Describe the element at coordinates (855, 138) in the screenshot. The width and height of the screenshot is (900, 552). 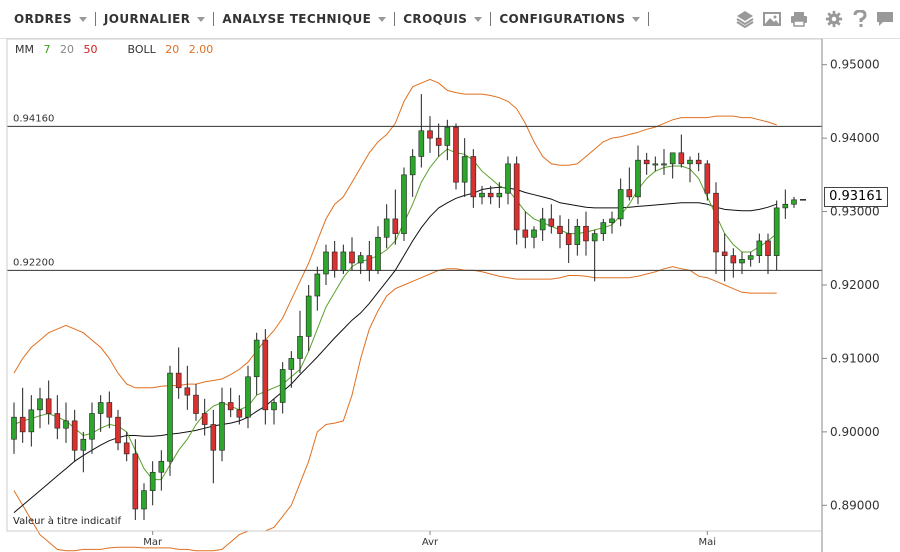
I see `y-tick-label: 0.94000` at that location.